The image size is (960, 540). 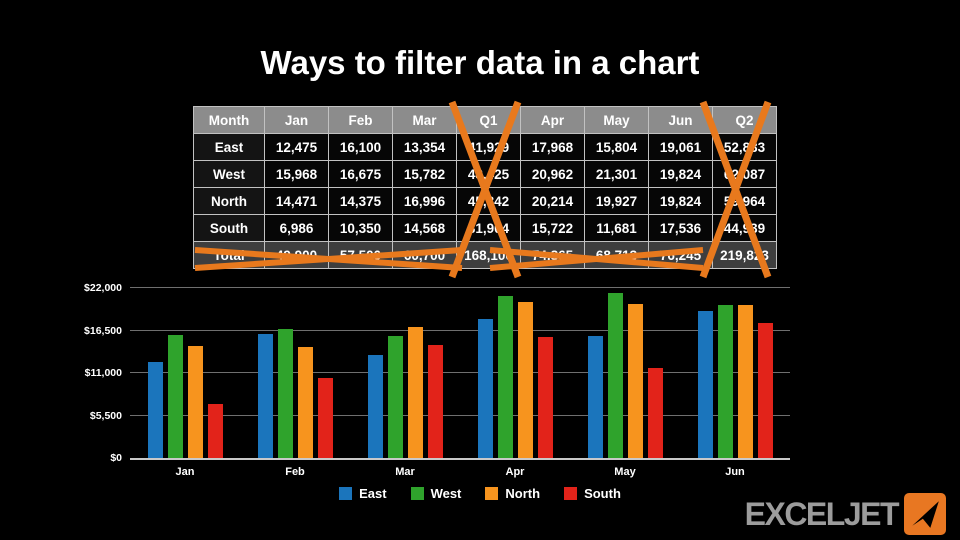 I want to click on table-cell: 19,061, so click(x=680, y=147).